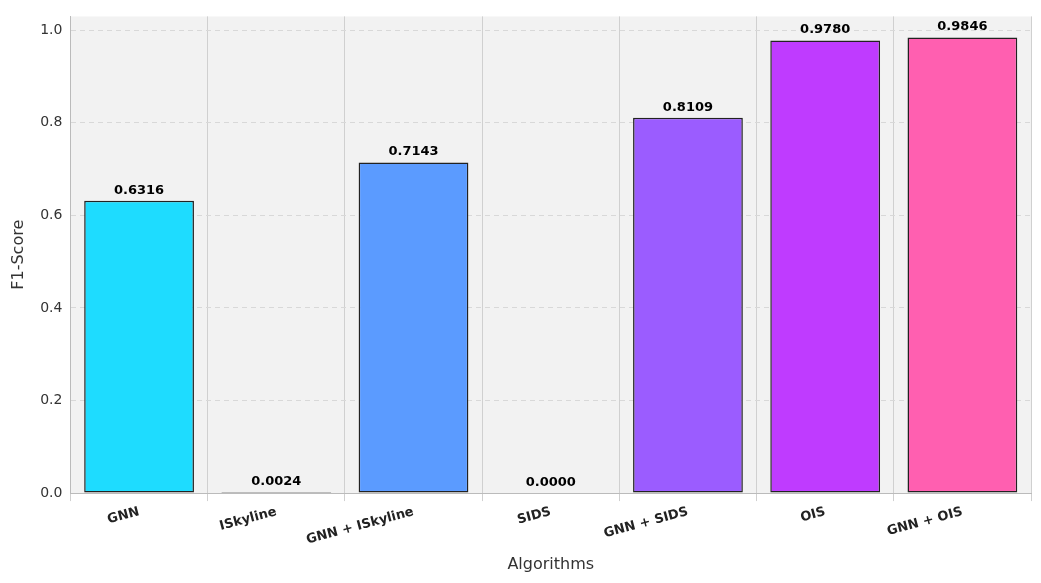 This screenshot has width=1041, height=583. I want to click on data-label: 0.6316, so click(139, 189).